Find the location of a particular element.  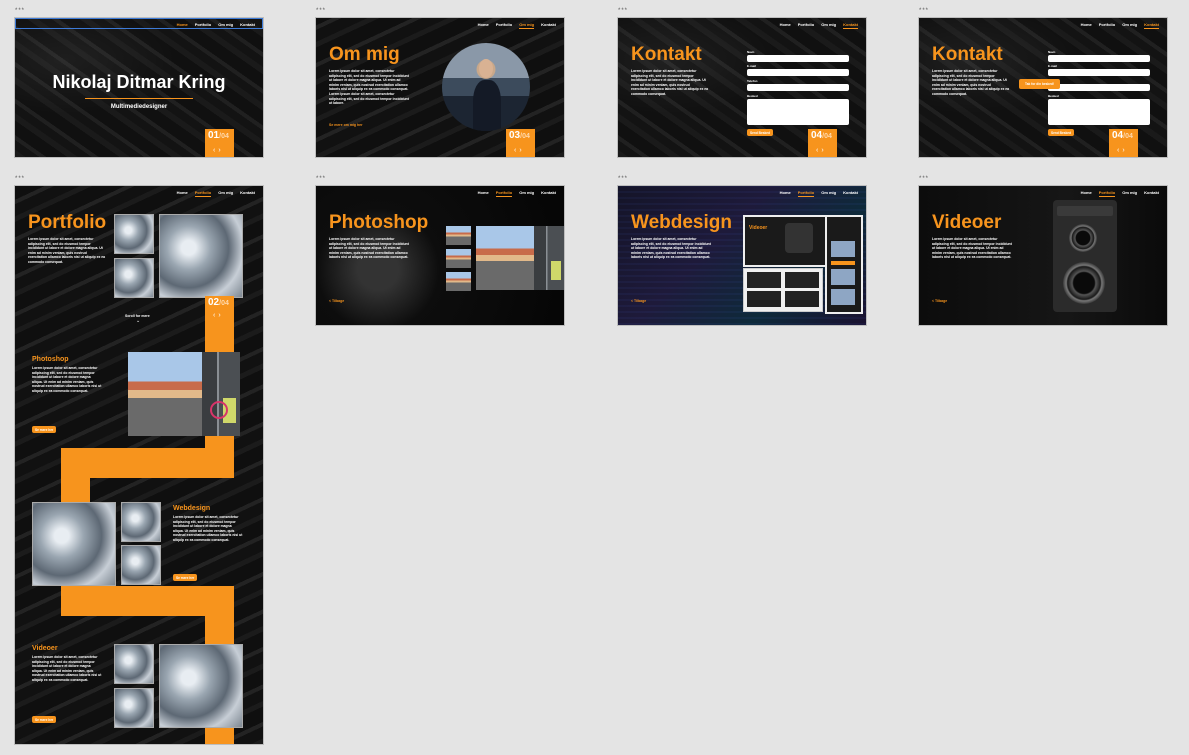

ice-thumb is located at coordinates (134, 278).